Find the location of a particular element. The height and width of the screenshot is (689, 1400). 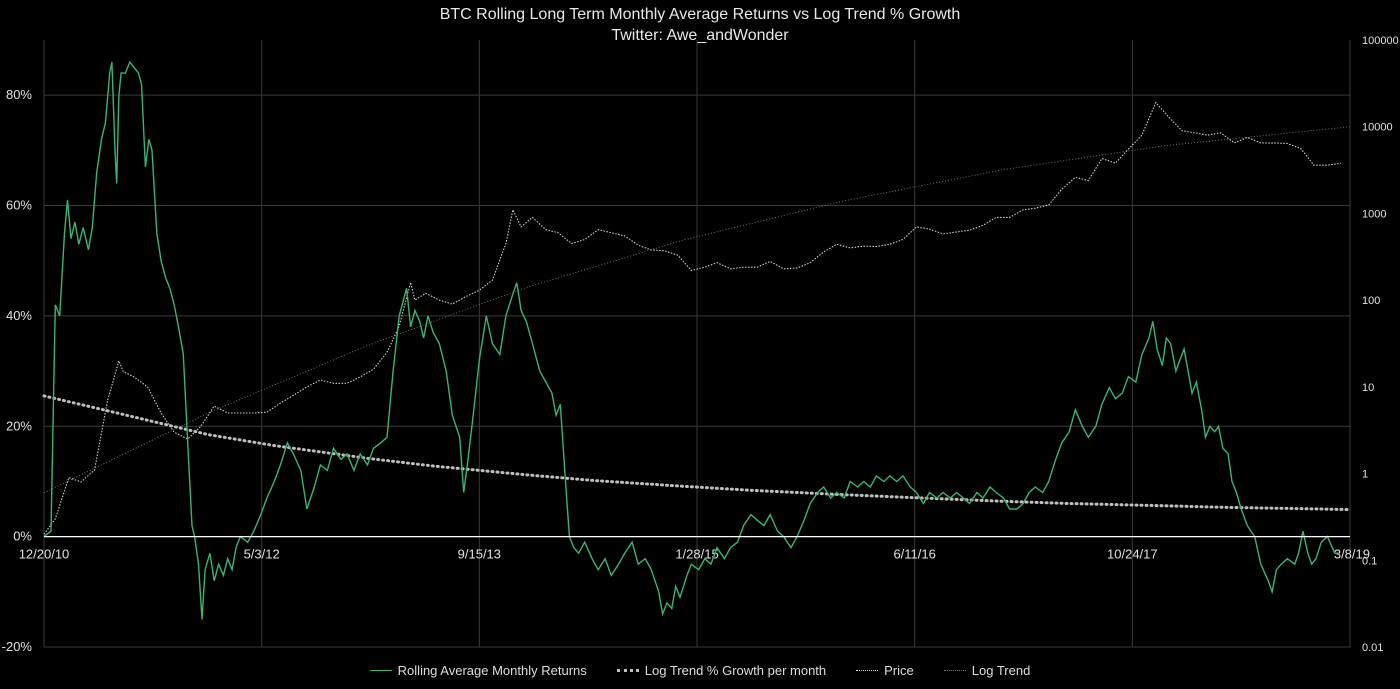

x-tick-label: 1/28/15 is located at coordinates (696, 554).